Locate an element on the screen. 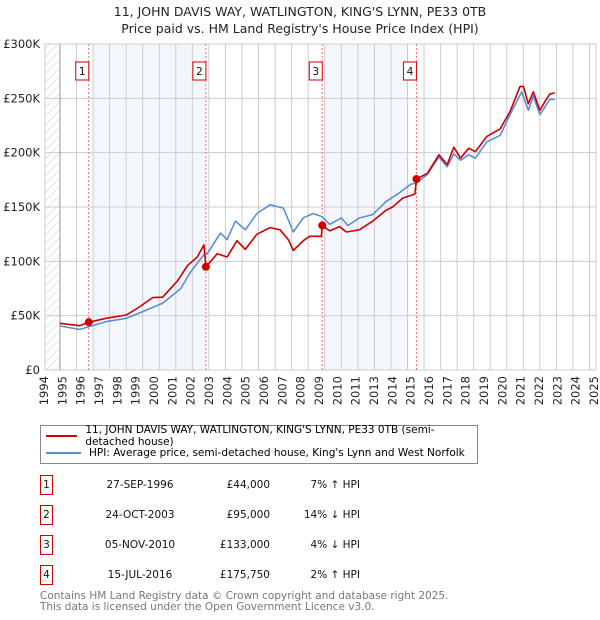 The height and width of the screenshot is (620, 600). sale-number: 2 is located at coordinates (46, 515).